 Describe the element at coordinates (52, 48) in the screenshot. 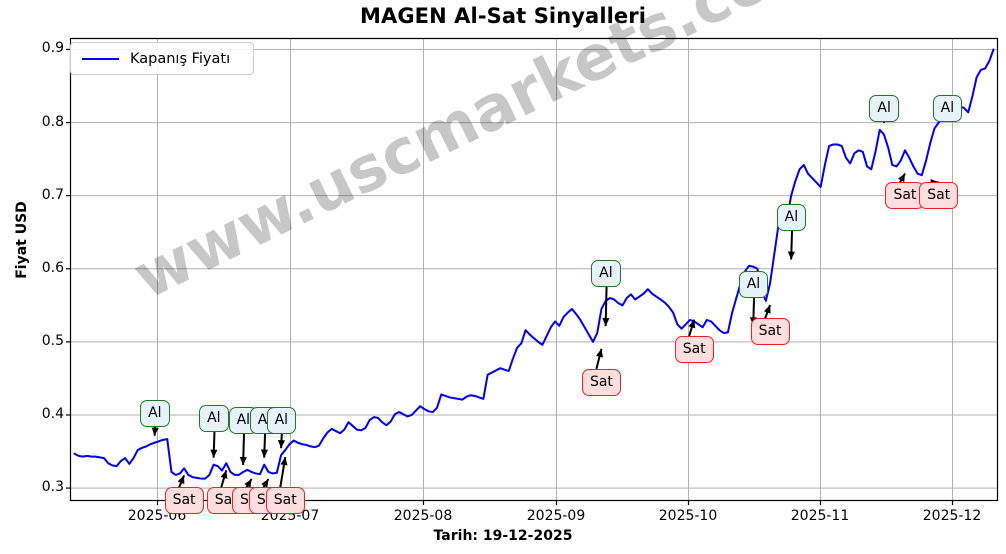

I see `y-tick-label: 0.9` at that location.